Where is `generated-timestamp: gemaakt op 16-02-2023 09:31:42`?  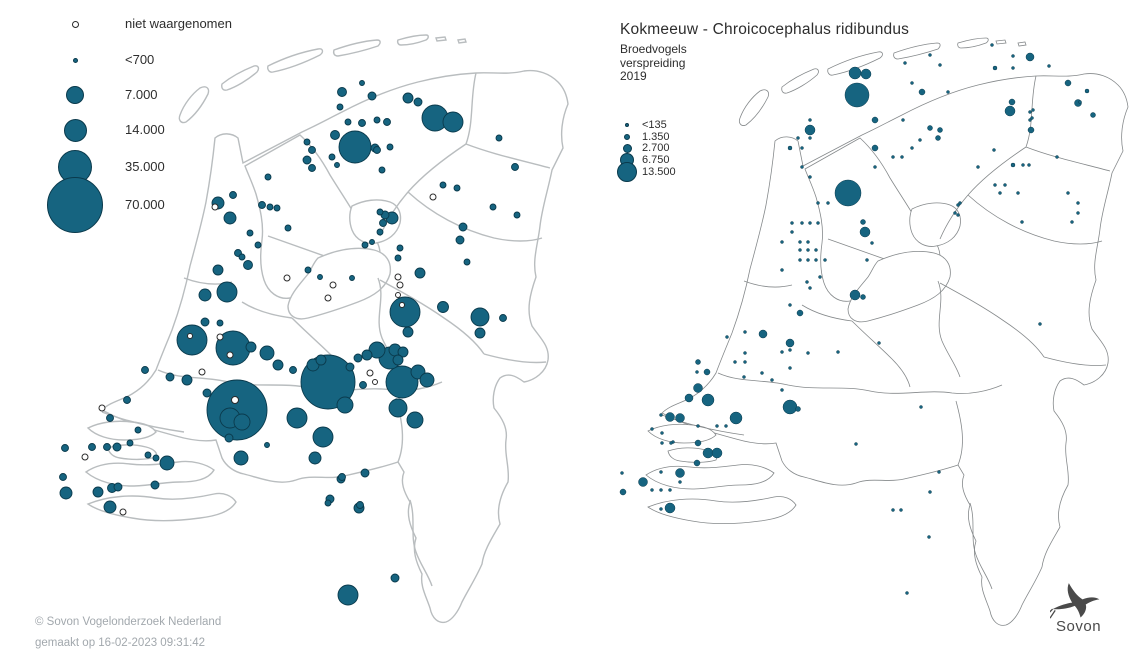
generated-timestamp: gemaakt op 16-02-2023 09:31:42 is located at coordinates (120, 643).